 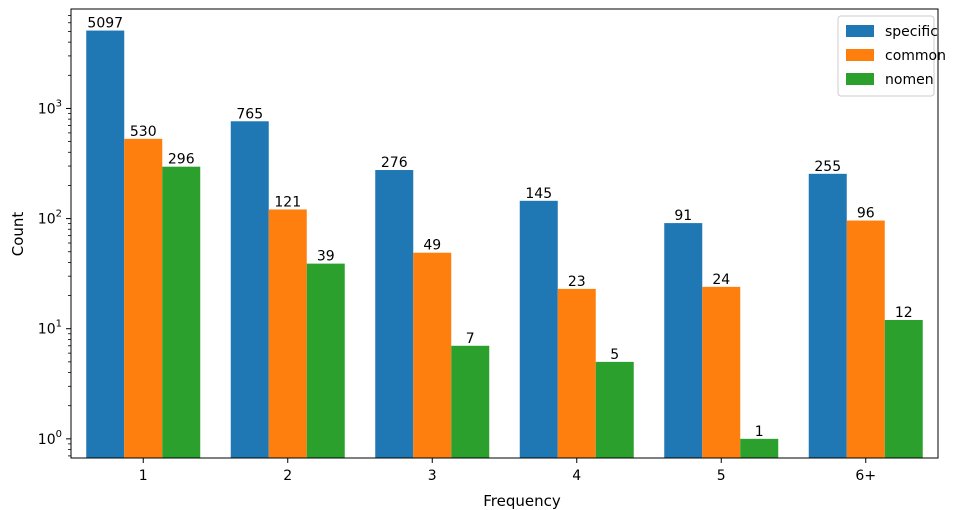 What do you see at coordinates (866, 214) in the screenshot?
I see `bar-label-common-6+: 96` at bounding box center [866, 214].